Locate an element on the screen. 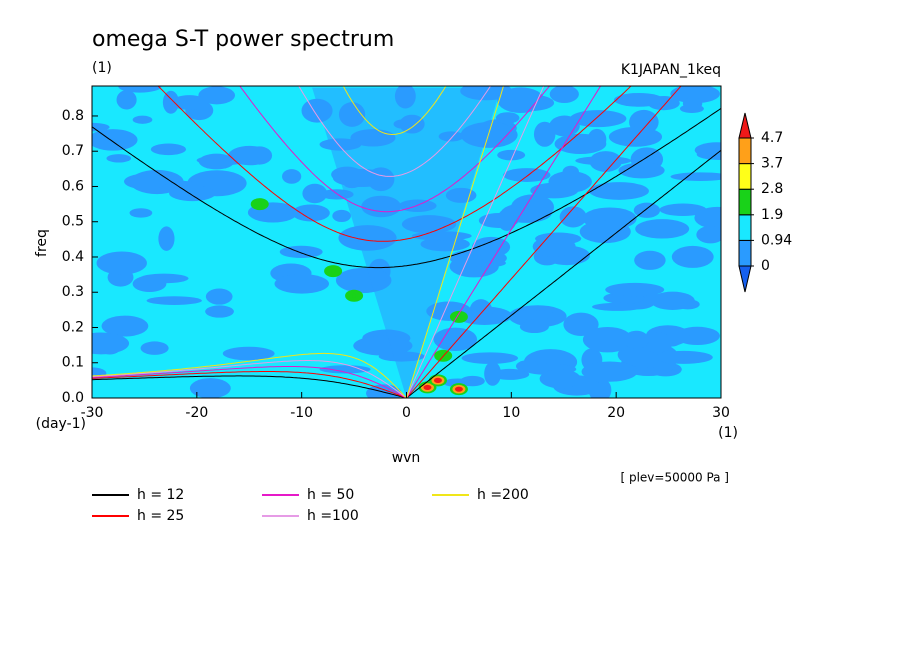  x-tick-label: -10 is located at coordinates (301, 413).